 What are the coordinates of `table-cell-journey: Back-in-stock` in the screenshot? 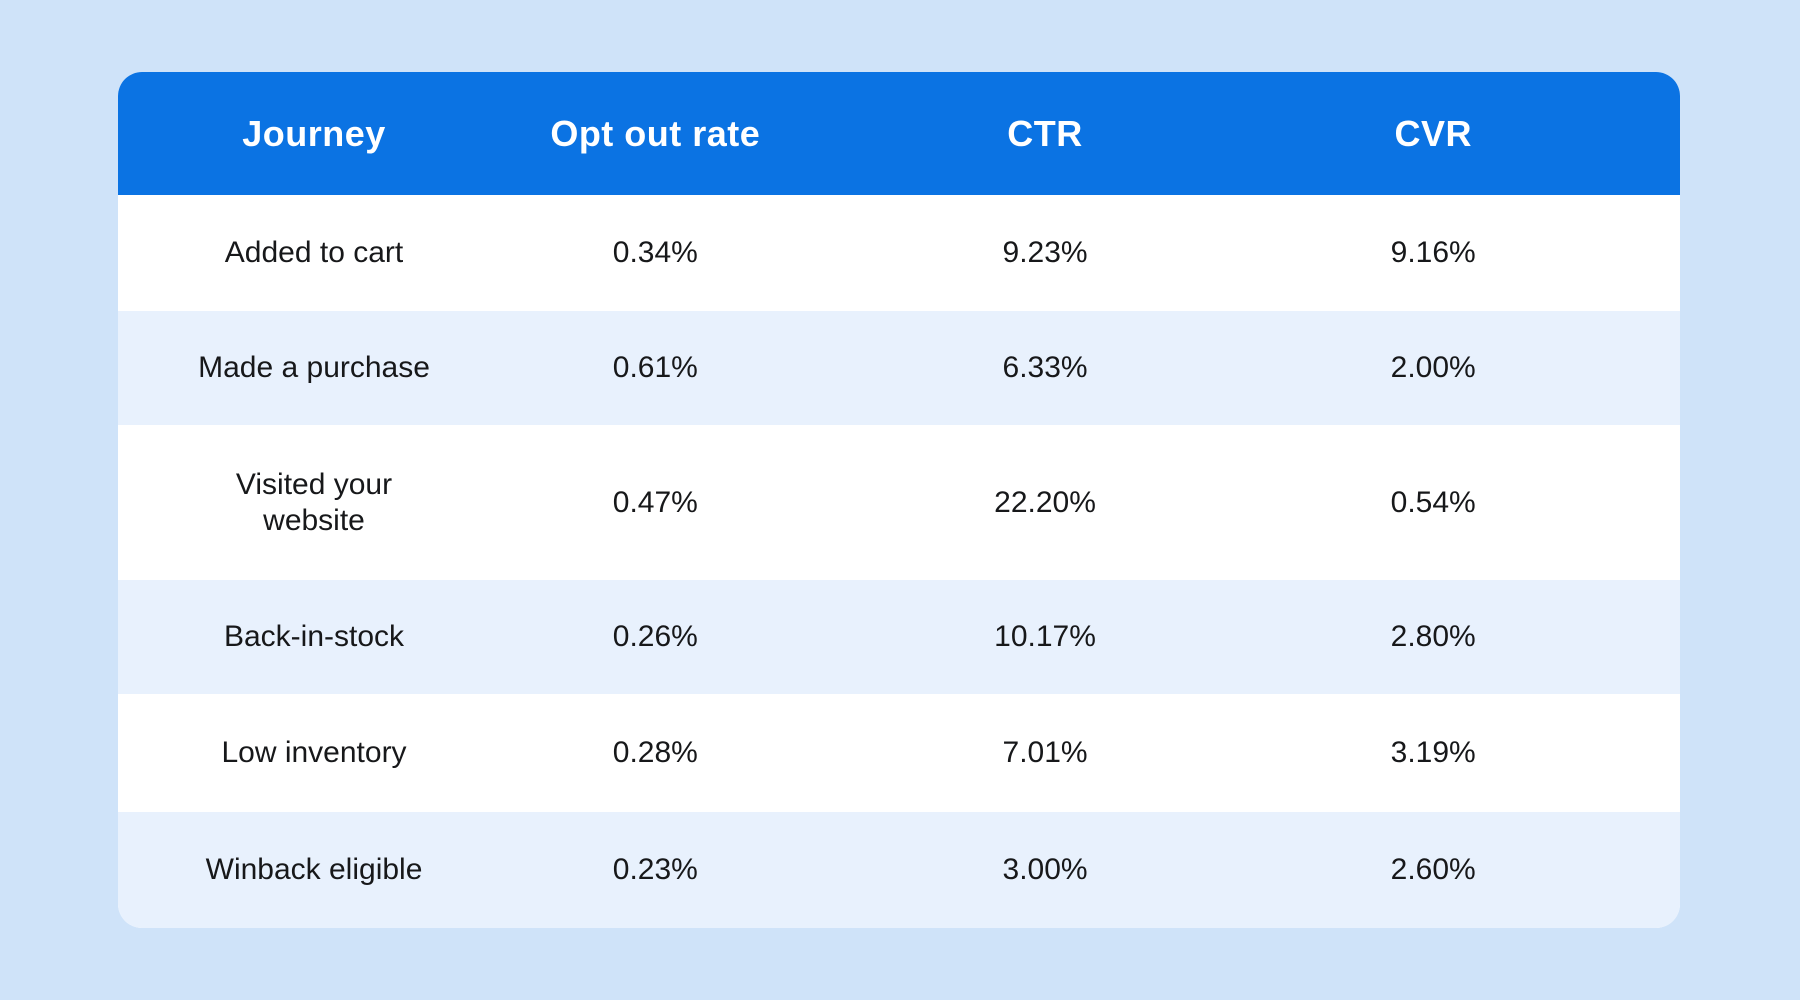 It's located at (314, 636).